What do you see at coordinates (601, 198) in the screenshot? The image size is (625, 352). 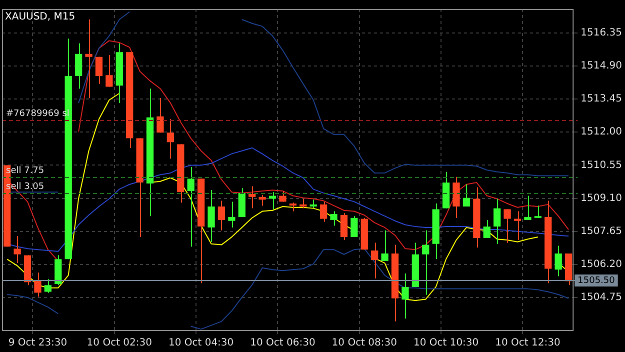 I see `y-tick-label: 1509.10` at bounding box center [601, 198].